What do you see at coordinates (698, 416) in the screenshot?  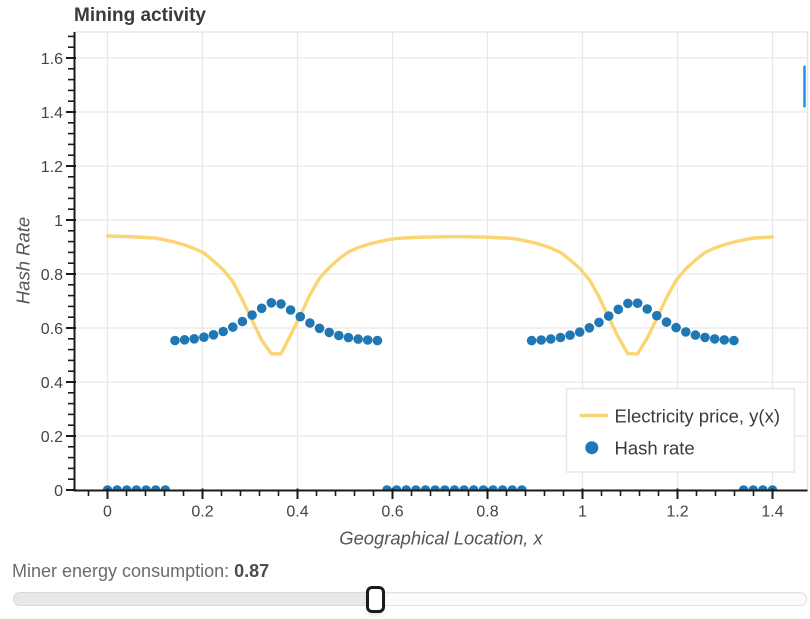 I see `svg-text: Electricity price, y(x)` at bounding box center [698, 416].